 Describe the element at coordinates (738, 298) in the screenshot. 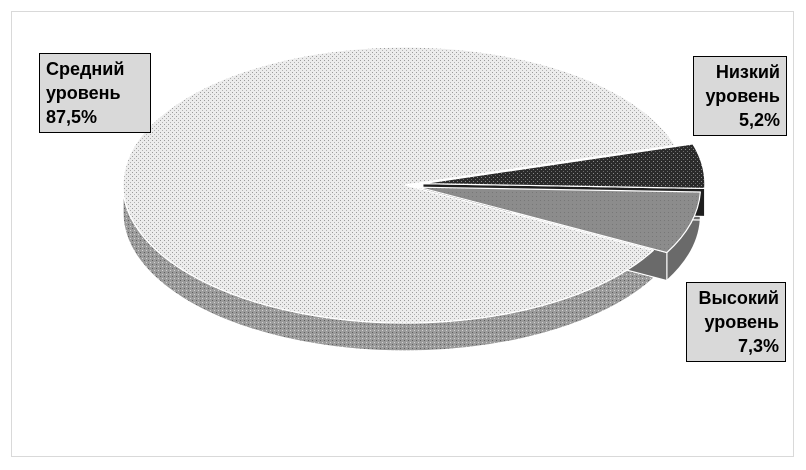

I see `data-label-high-name-1: Высокий` at that location.